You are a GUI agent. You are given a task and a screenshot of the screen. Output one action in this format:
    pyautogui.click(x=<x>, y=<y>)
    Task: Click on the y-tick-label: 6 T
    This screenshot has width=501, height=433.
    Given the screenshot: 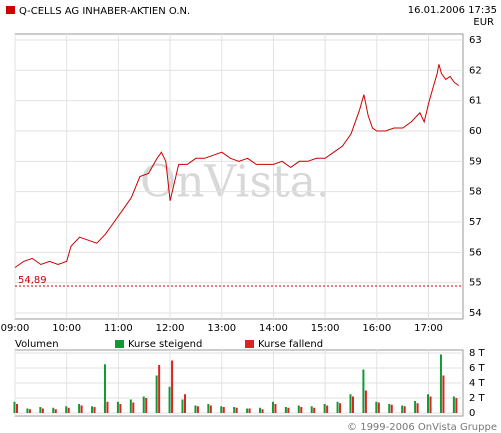 What is the action you would take?
    pyautogui.click(x=477, y=368)
    